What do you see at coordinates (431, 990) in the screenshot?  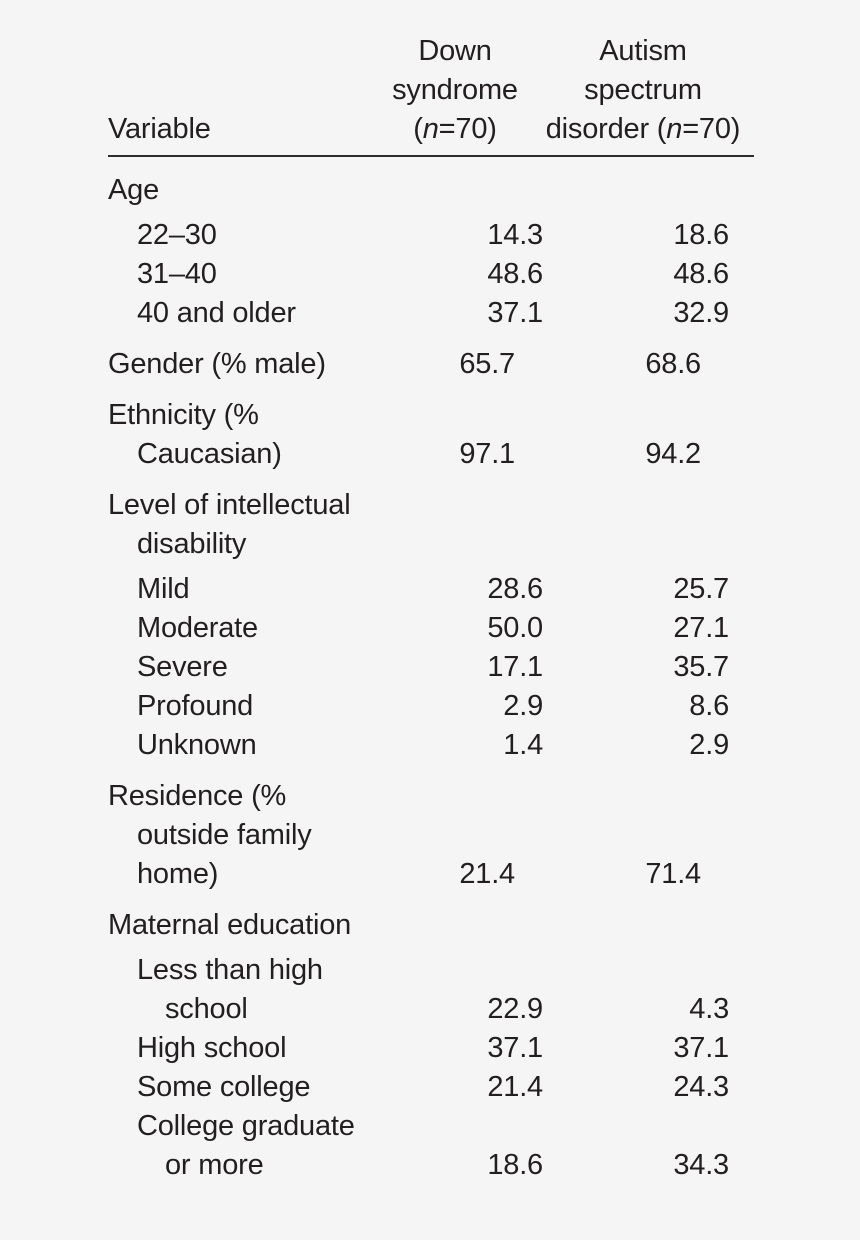 I see `table-row: Less than high school 22.9 4.3` at bounding box center [431, 990].